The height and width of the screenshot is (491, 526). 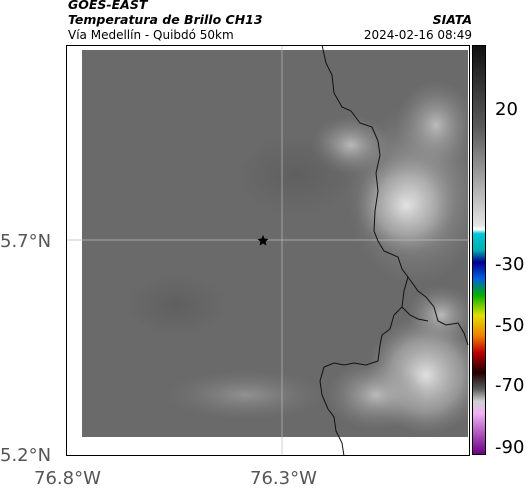 I want to click on agency-label: SIATA, so click(x=452, y=19).